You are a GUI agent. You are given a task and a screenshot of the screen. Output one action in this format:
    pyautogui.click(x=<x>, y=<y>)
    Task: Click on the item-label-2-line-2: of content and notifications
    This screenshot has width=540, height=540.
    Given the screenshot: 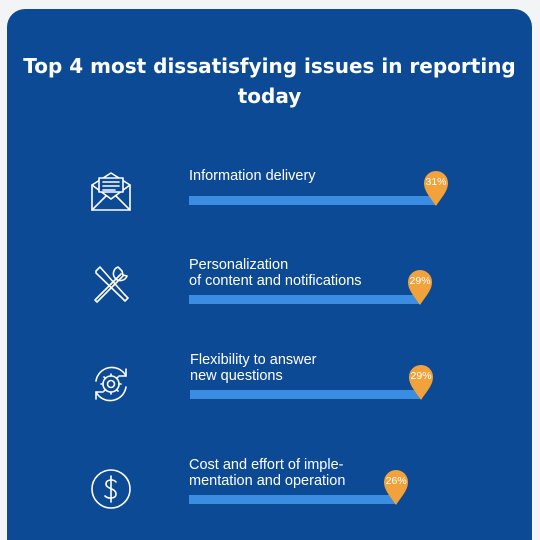 What is the action you would take?
    pyautogui.click(x=275, y=281)
    